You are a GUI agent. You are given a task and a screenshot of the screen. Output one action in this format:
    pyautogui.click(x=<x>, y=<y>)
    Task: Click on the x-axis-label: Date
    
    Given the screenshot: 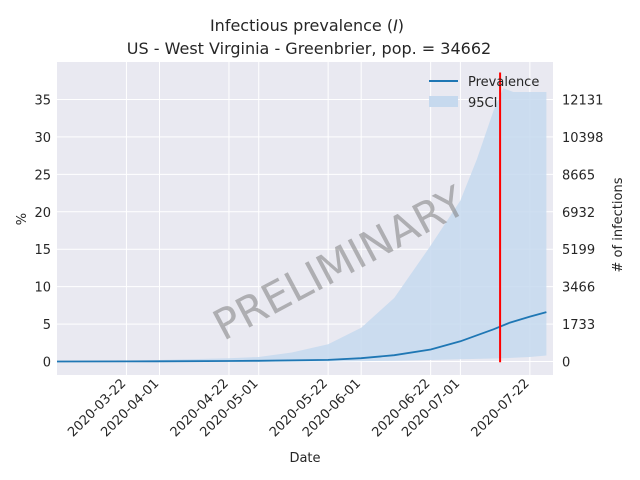 What is the action you would take?
    pyautogui.click(x=304, y=458)
    